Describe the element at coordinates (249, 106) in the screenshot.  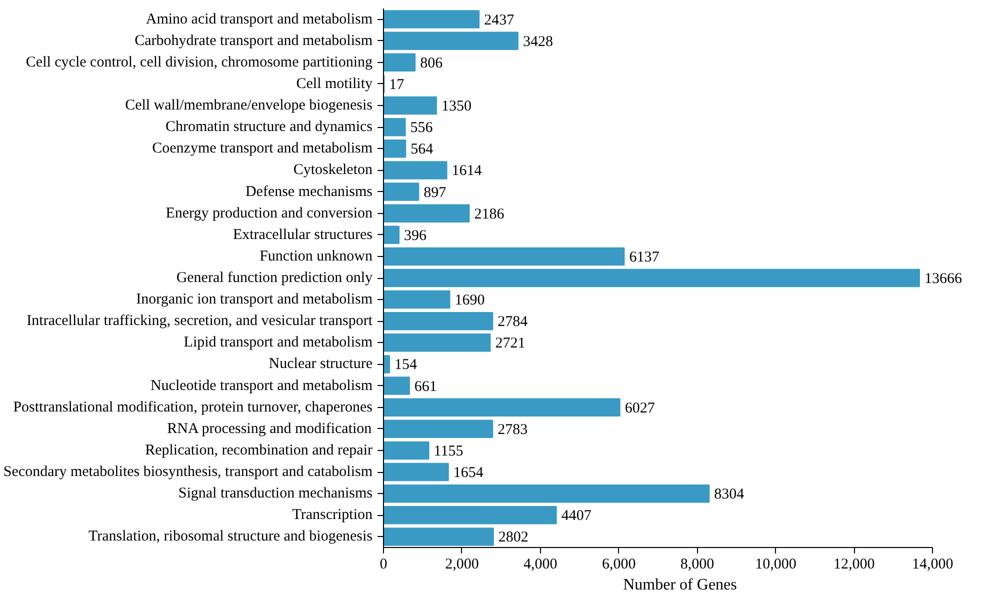
I see `y-tick-label: Cell wall/membrane/envelope biogenesis` at that location.